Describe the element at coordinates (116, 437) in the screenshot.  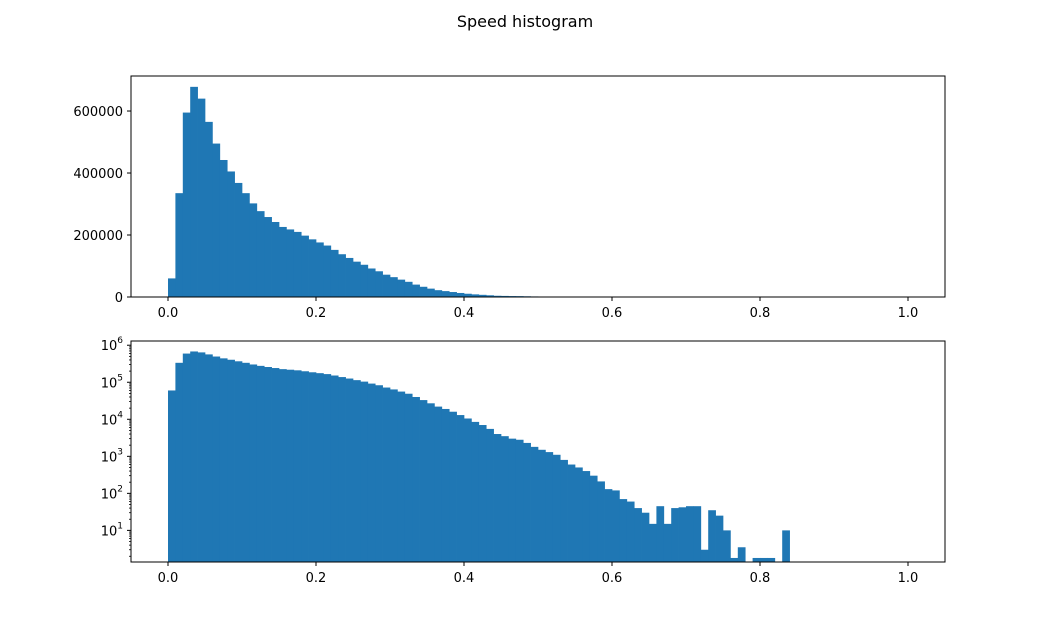
I see `y-axis: 10¹ 10² 10³ 10⁴ 10⁵ 10⁶` at that location.